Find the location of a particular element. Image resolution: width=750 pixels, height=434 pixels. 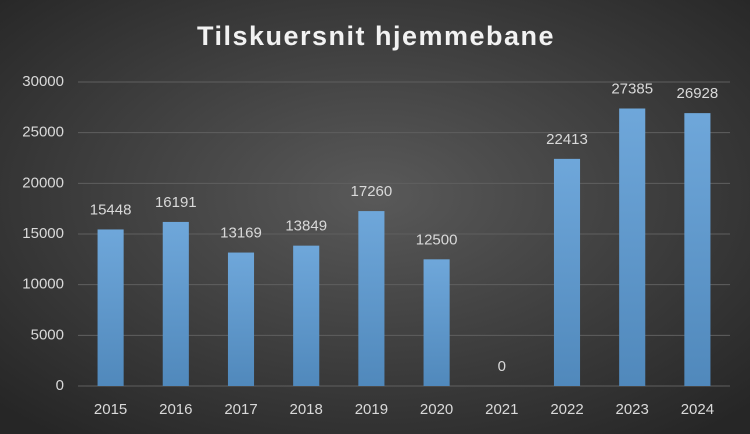

data-label: 0 is located at coordinates (502, 366).